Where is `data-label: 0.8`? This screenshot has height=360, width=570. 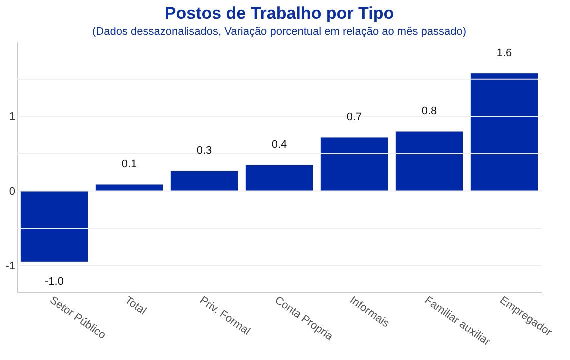
data-label: 0.8 is located at coordinates (430, 112).